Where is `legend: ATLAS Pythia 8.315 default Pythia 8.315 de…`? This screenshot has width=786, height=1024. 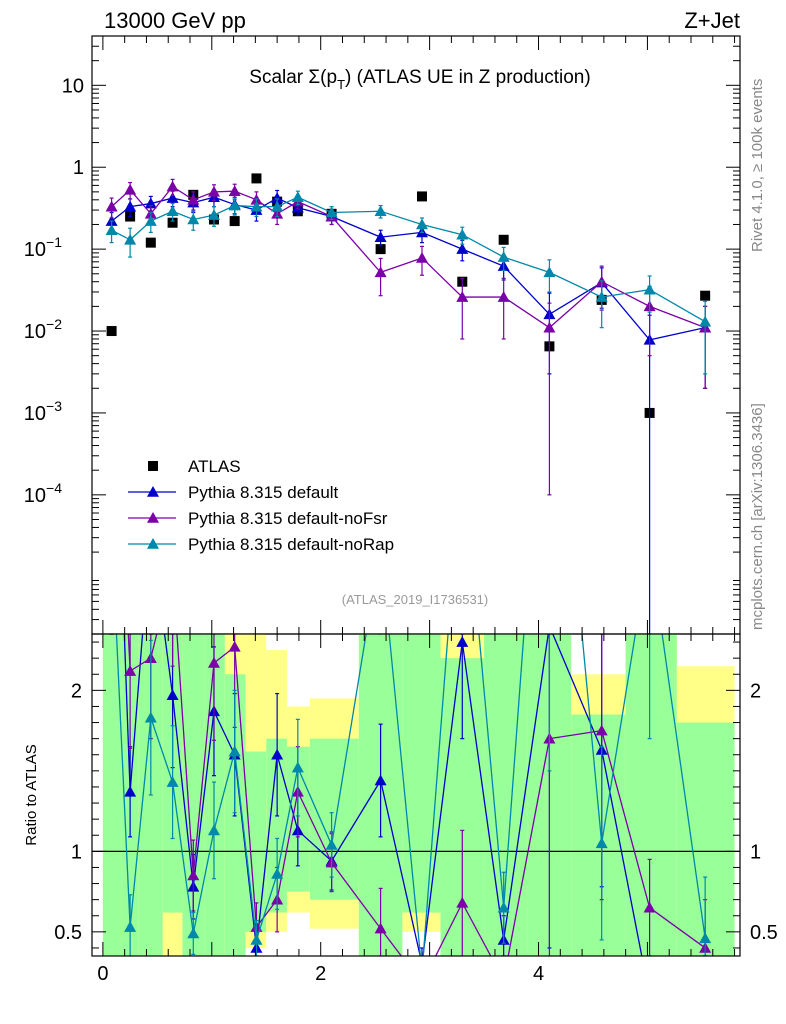
legend: ATLAS Pythia 8.315 default Pythia 8.315 de… is located at coordinates (261, 505).